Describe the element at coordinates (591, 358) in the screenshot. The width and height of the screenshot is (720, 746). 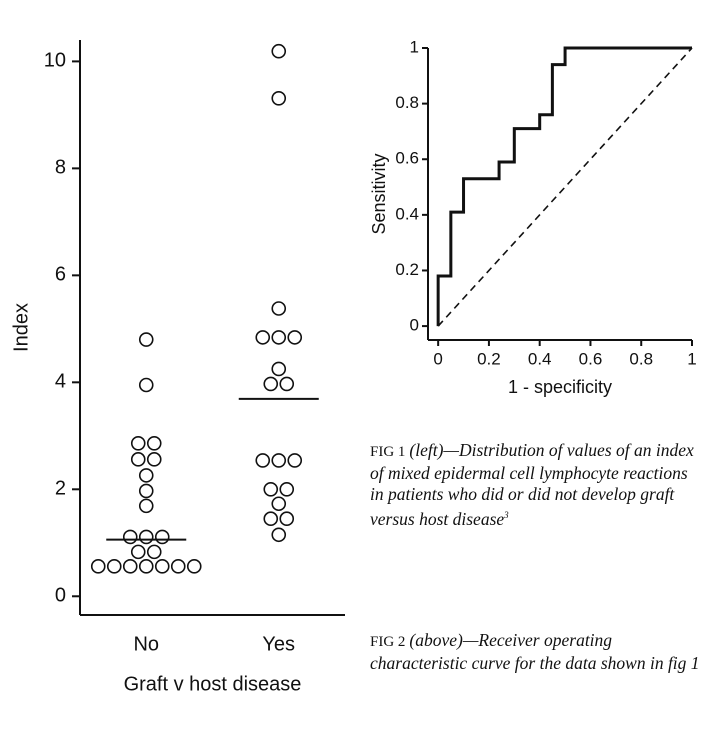
I see `x-tick-label: 0.6` at that location.